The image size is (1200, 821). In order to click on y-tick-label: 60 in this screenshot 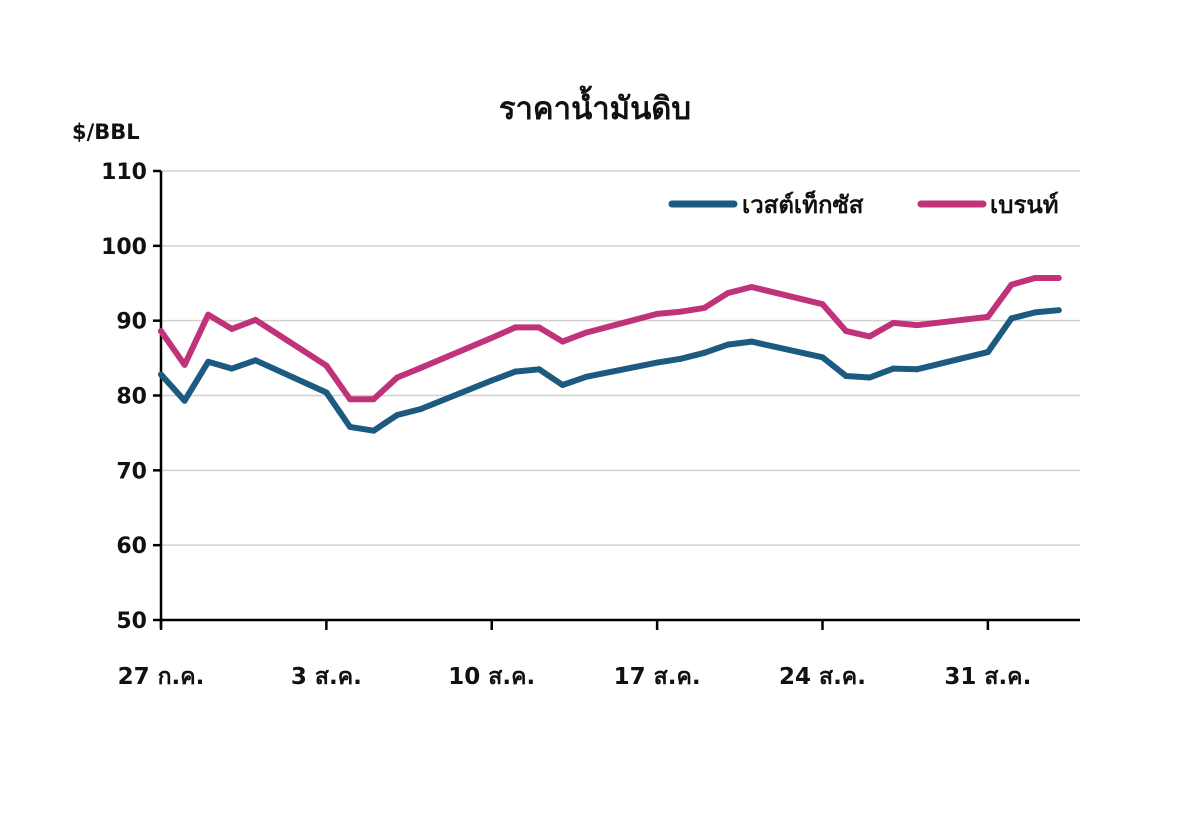, I will do `click(131, 546)`.